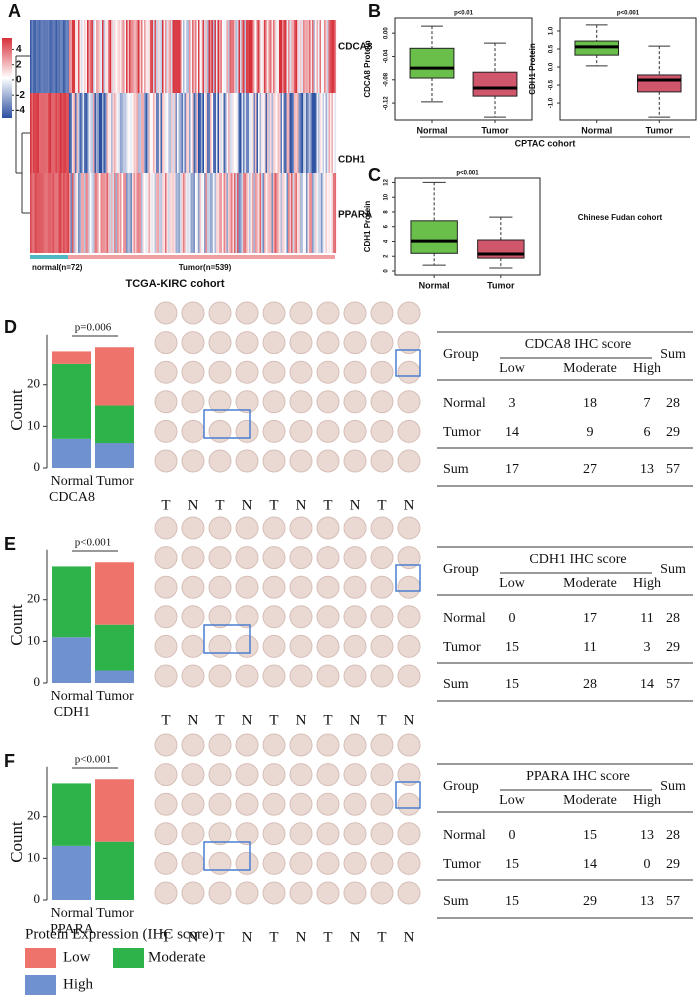 This screenshot has width=699, height=997. I want to click on table-cell: 7, so click(647, 403).